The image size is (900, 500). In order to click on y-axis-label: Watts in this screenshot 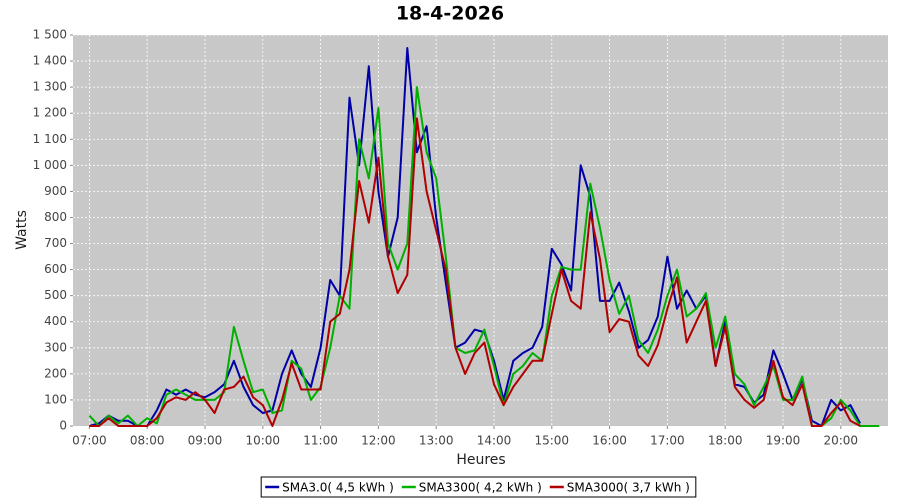, I will do `click(22, 230)`.